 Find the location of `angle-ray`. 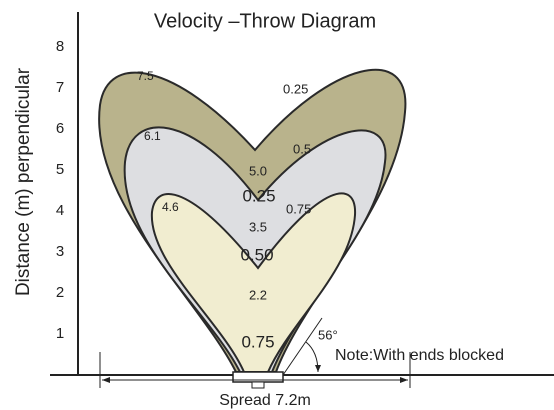

angle-ray is located at coordinates (302, 346).